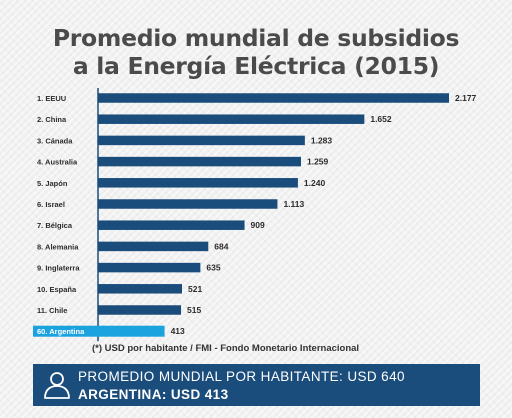 This screenshot has height=418, width=512. What do you see at coordinates (51, 204) in the screenshot?
I see `category-label: 6. Israel` at bounding box center [51, 204].